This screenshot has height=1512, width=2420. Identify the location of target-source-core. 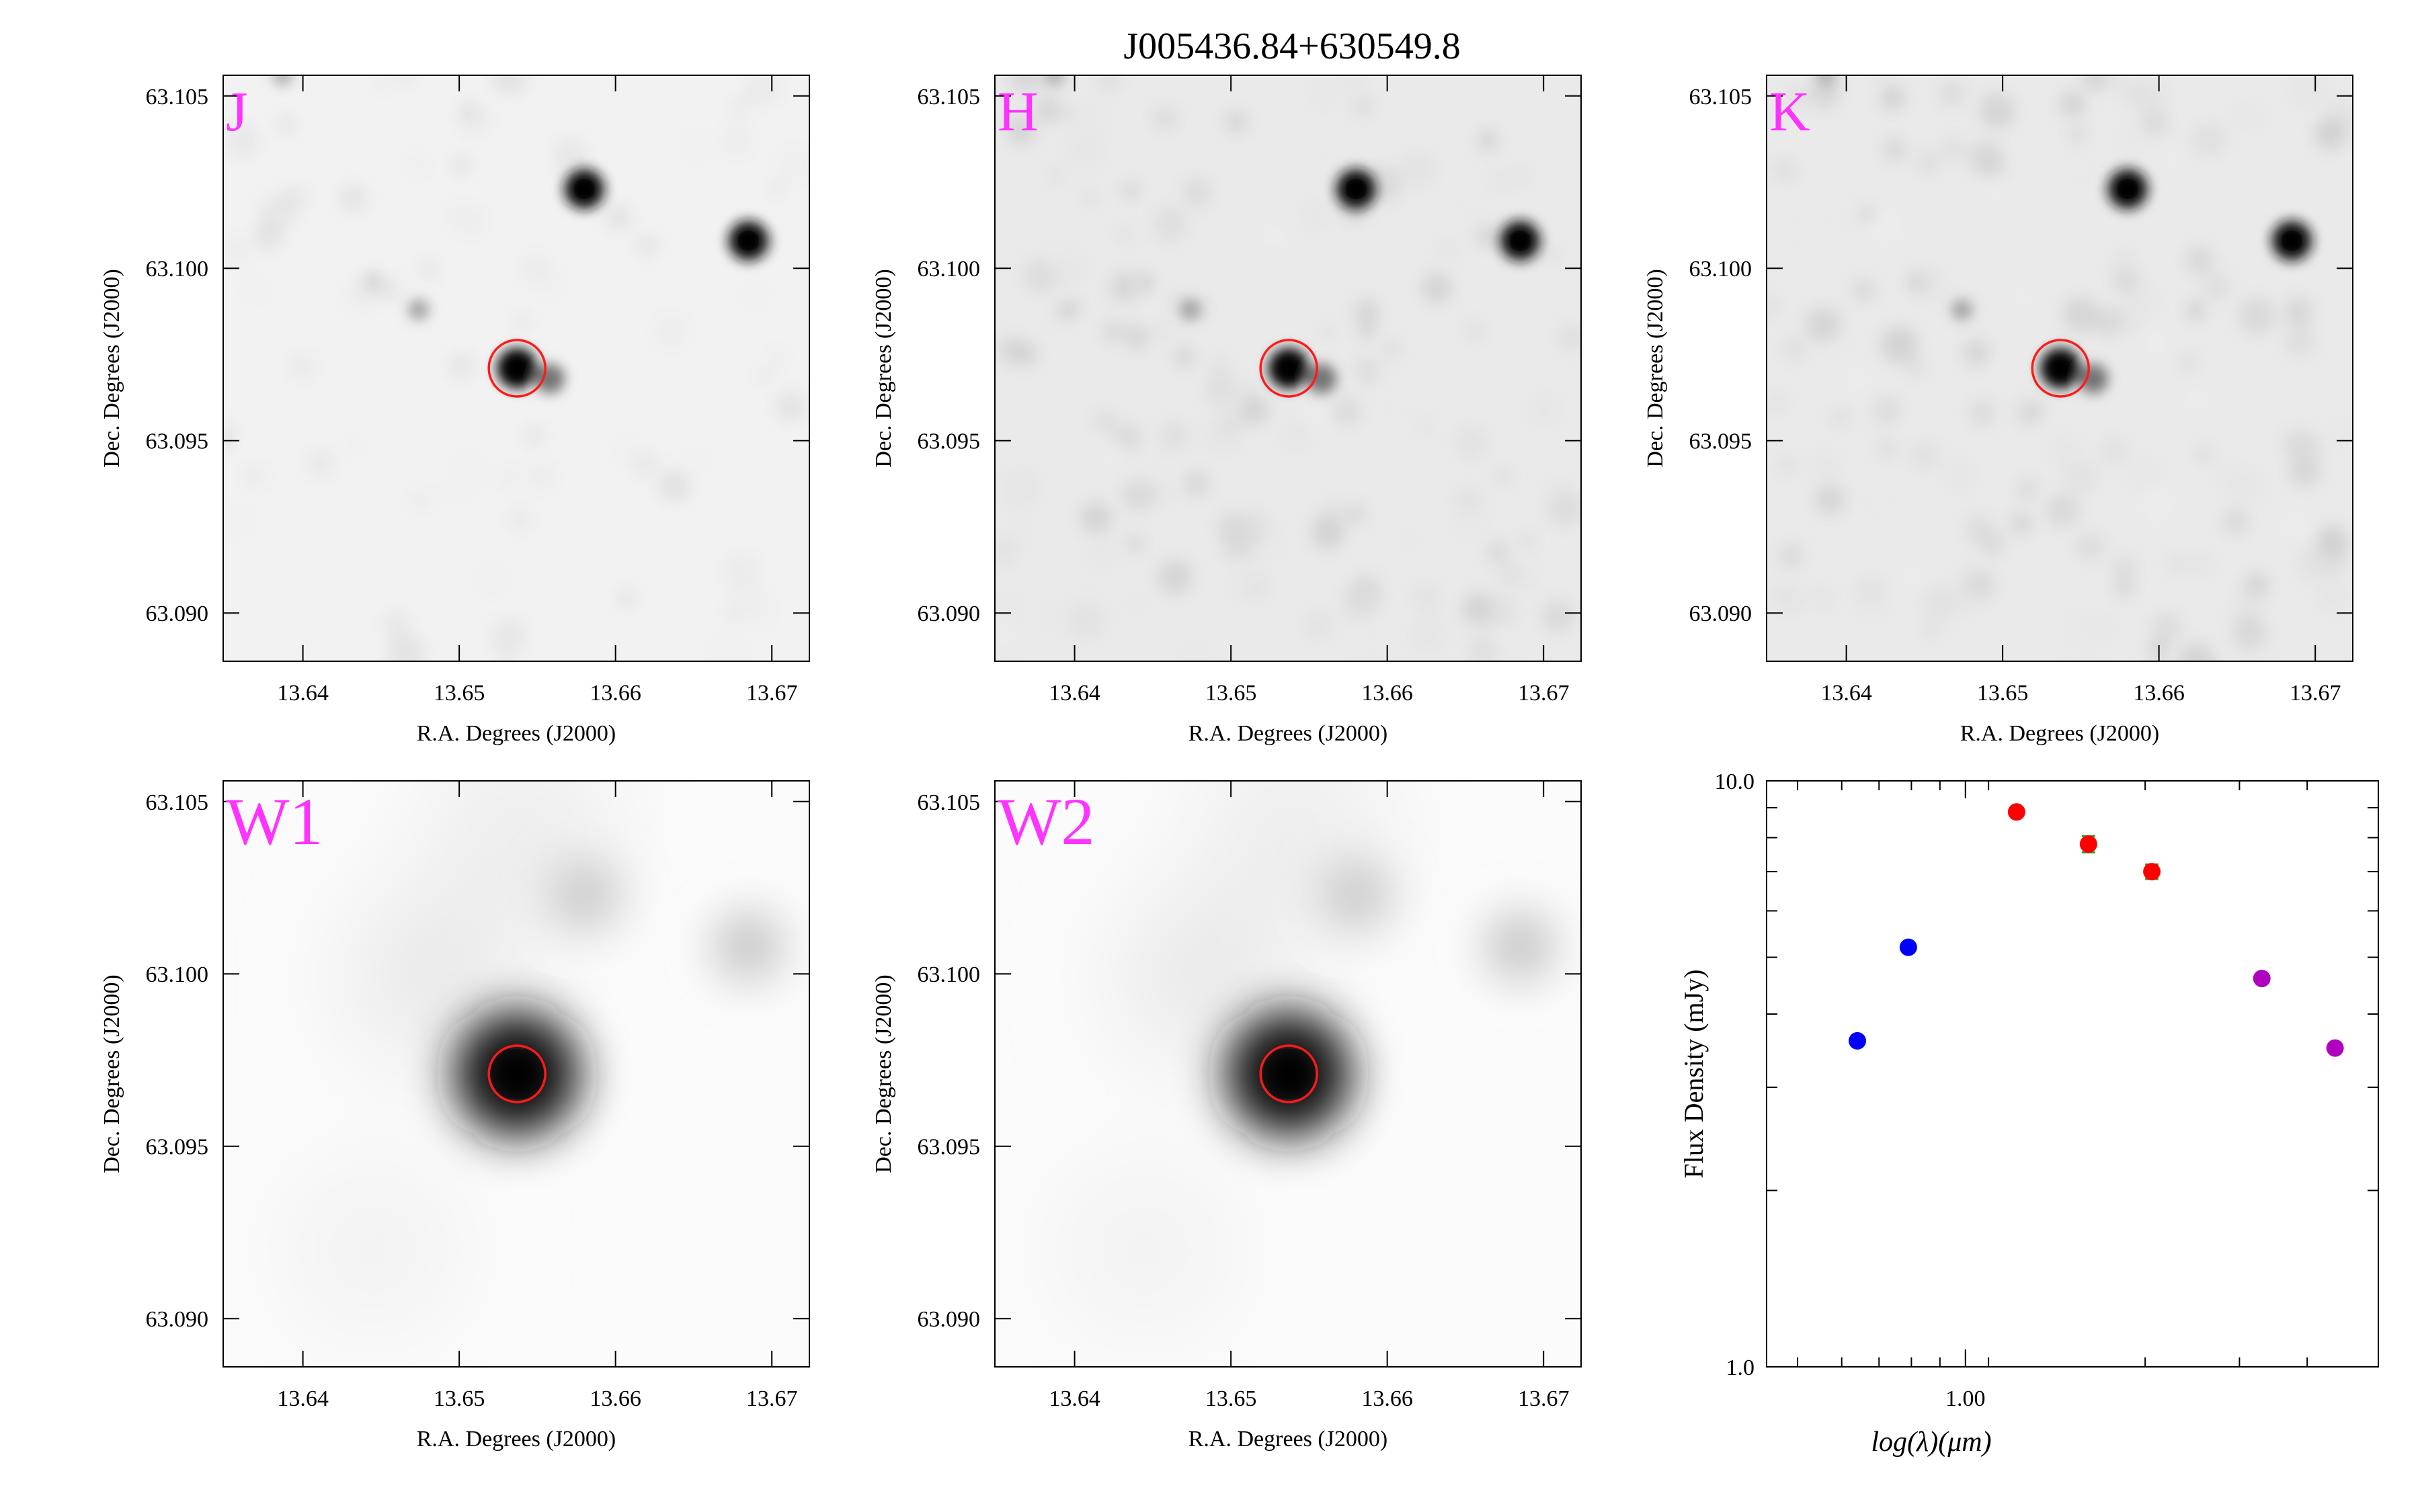
(517, 1074).